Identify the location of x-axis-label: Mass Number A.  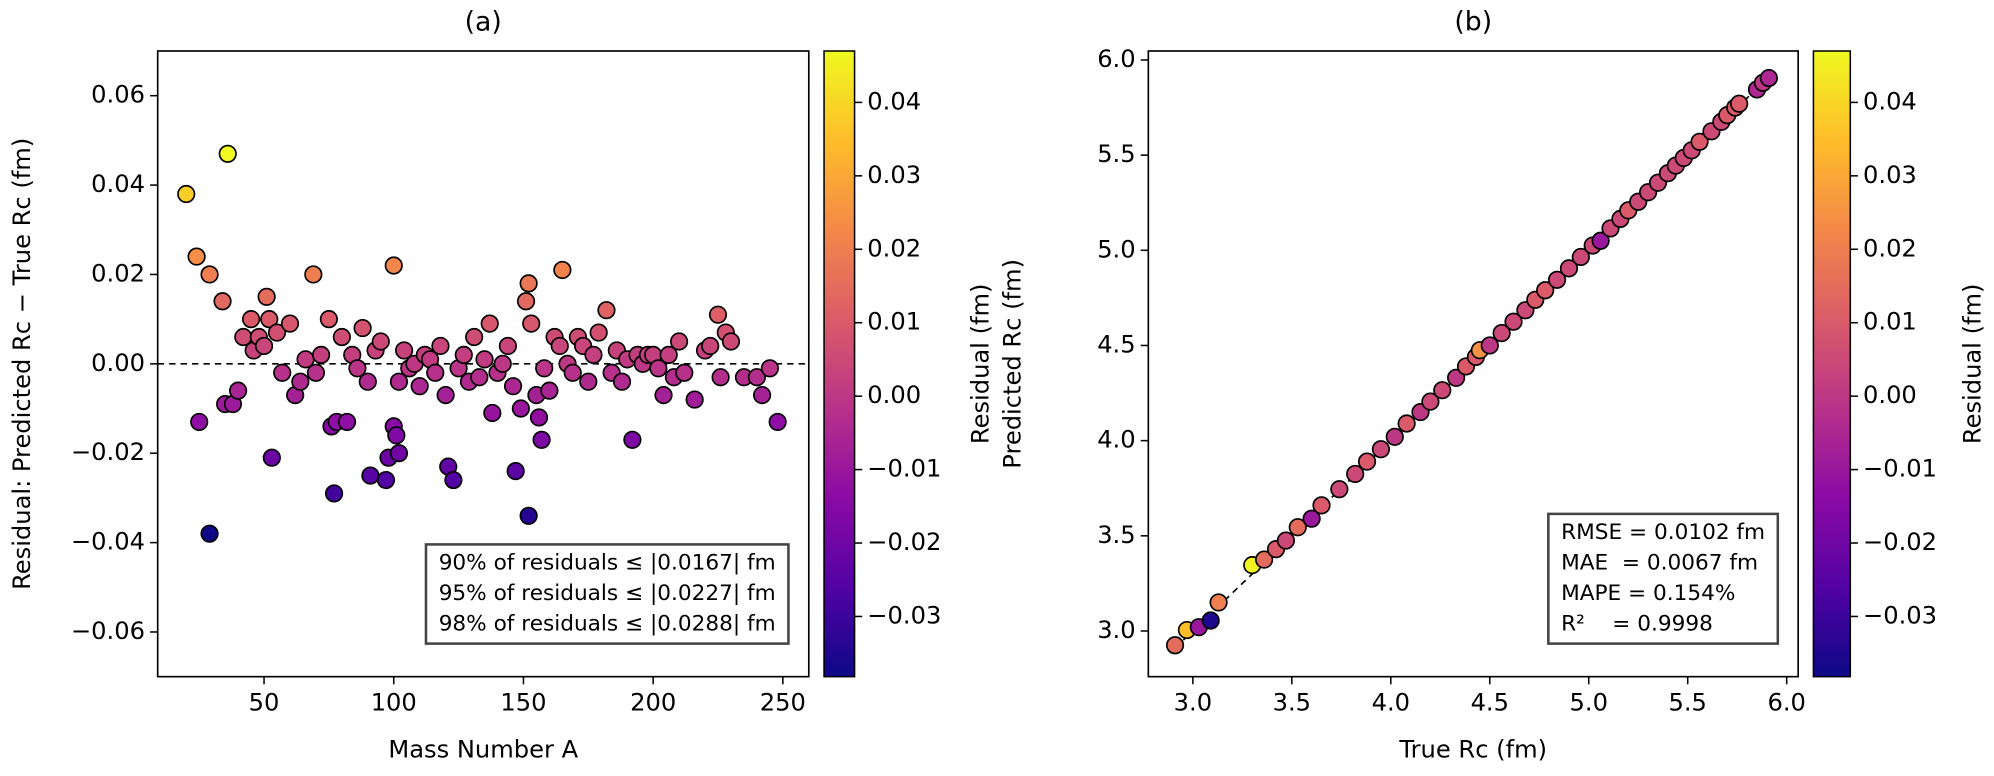
(483, 749).